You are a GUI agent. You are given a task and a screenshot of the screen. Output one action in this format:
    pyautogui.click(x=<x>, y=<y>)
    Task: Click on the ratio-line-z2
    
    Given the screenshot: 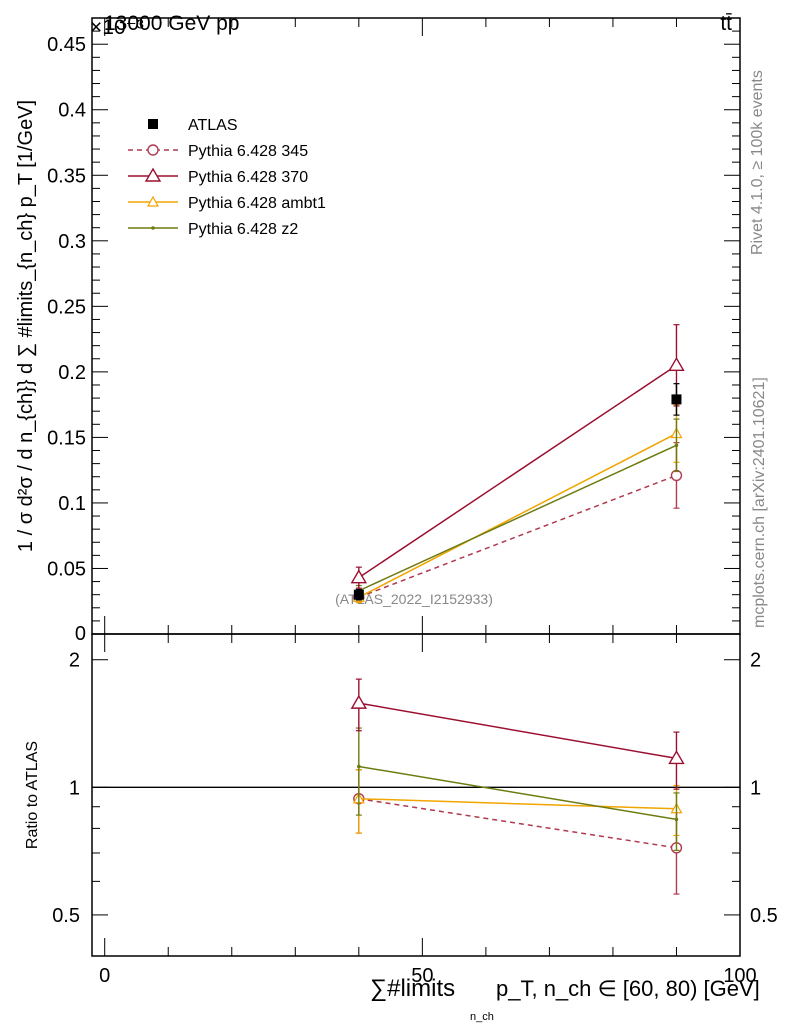 What is the action you would take?
    pyautogui.click(x=517, y=793)
    